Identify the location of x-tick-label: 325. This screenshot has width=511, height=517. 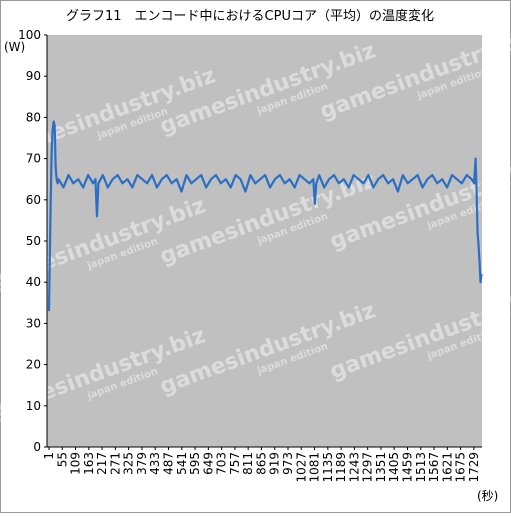
(129, 463).